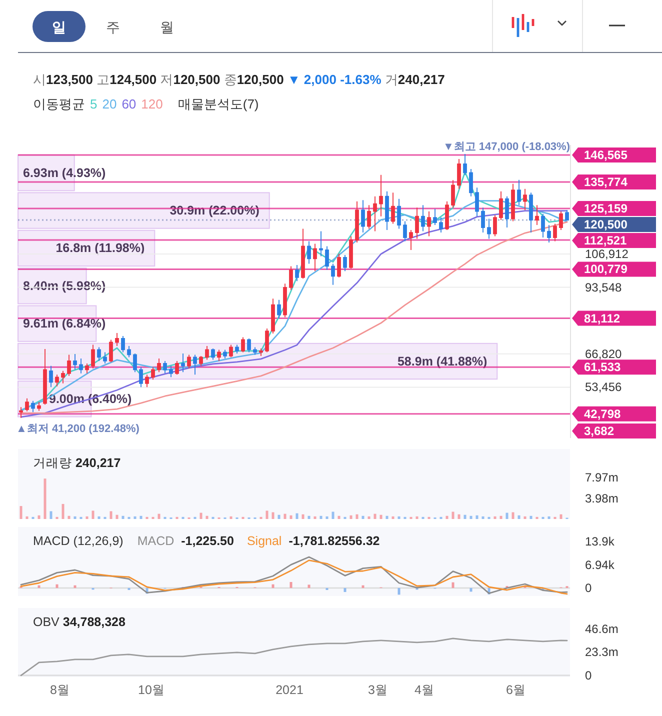 The height and width of the screenshot is (716, 662). Describe the element at coordinates (129, 104) in the screenshot. I see `text: 60` at that location.